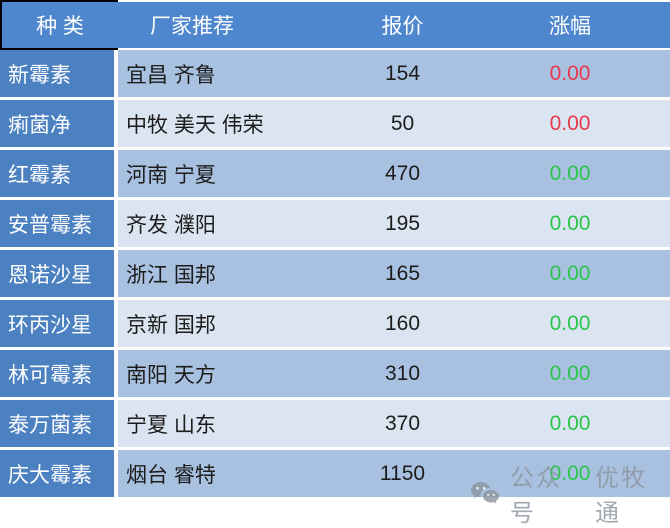 The width and height of the screenshot is (670, 528). Describe the element at coordinates (59, 475) in the screenshot. I see `category-cell: 庆大霉素` at that location.